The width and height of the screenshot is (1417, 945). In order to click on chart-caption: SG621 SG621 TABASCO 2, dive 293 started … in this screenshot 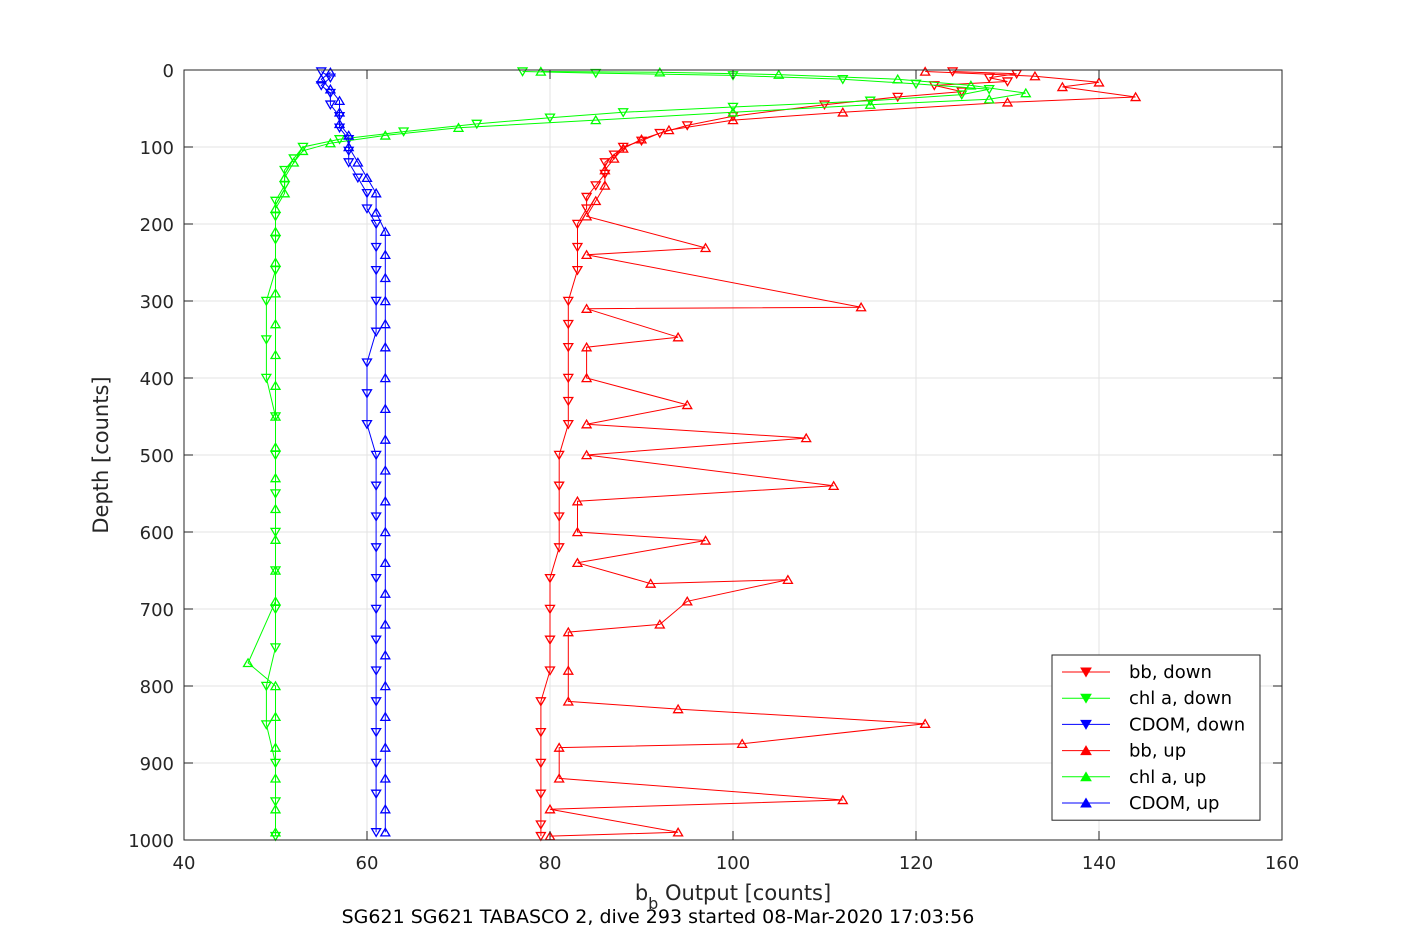, I will do `click(658, 917)`.